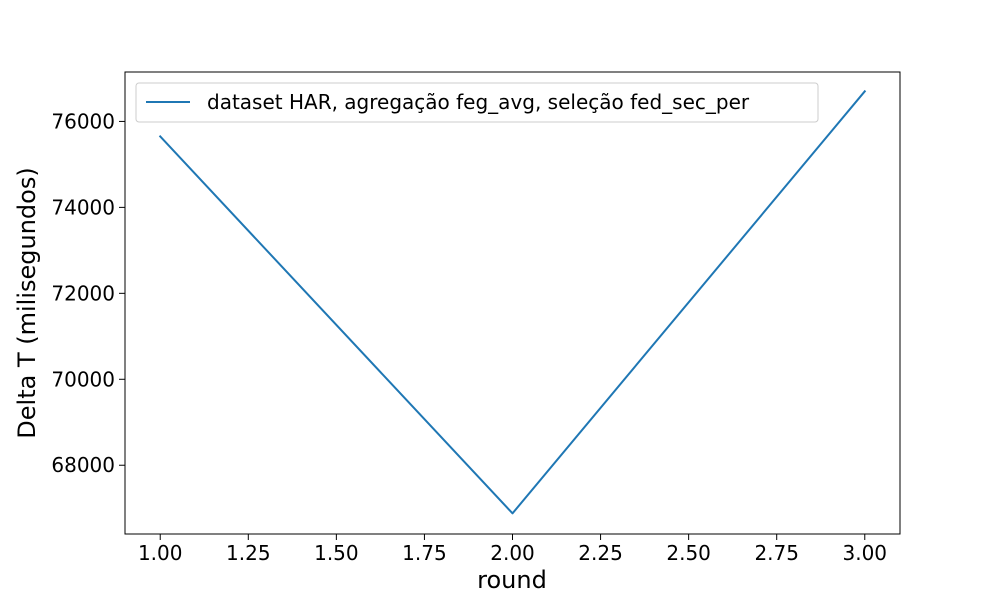  I want to click on x-tick-label: 2.75, so click(776, 553).